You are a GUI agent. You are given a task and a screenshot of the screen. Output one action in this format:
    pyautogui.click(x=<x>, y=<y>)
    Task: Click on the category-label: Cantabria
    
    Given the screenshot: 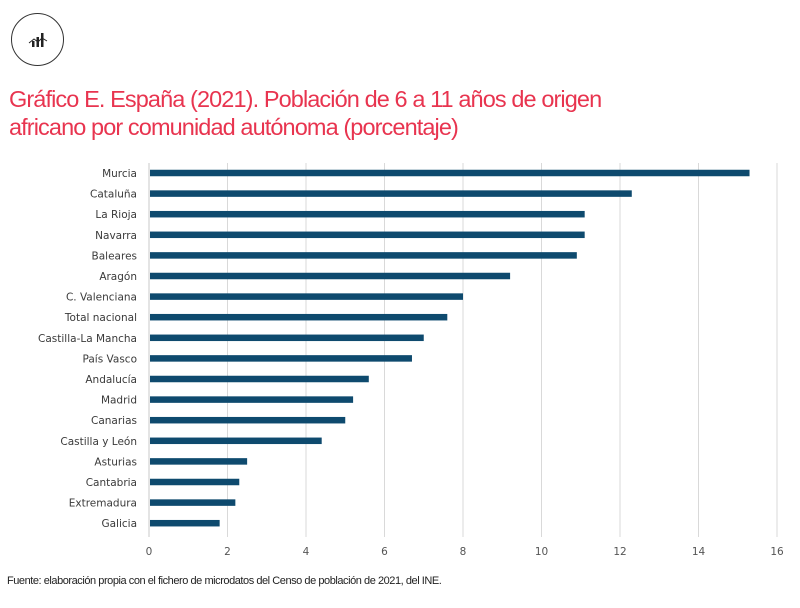 What is the action you would take?
    pyautogui.click(x=111, y=483)
    